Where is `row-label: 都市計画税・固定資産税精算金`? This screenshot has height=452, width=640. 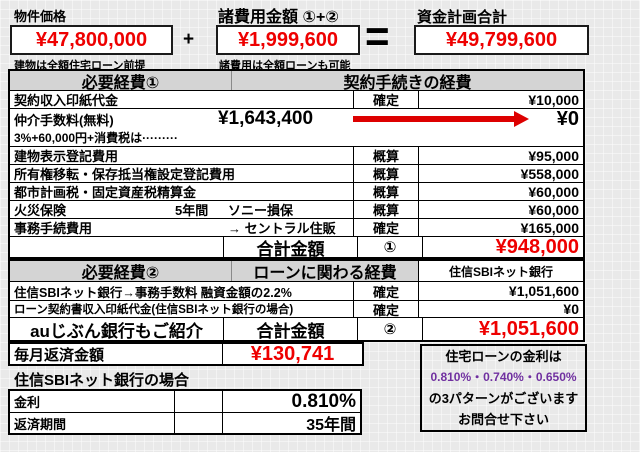 row-label: 都市計画税・固定資産税精算金 is located at coordinates (105, 192).